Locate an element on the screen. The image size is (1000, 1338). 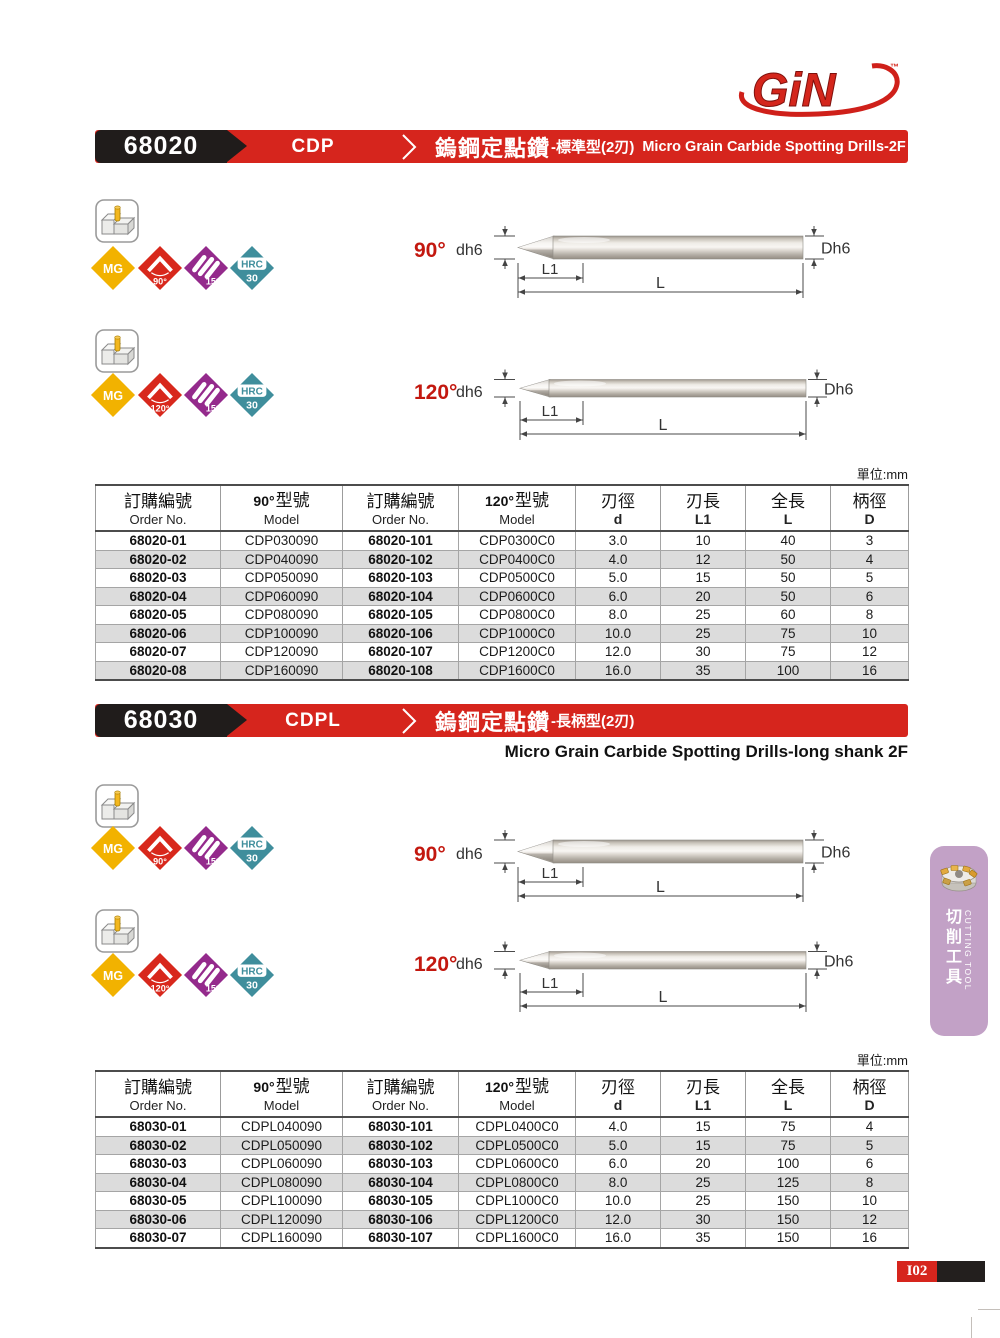
spec-cell: CDPL120090 is located at coordinates (281, 1219).